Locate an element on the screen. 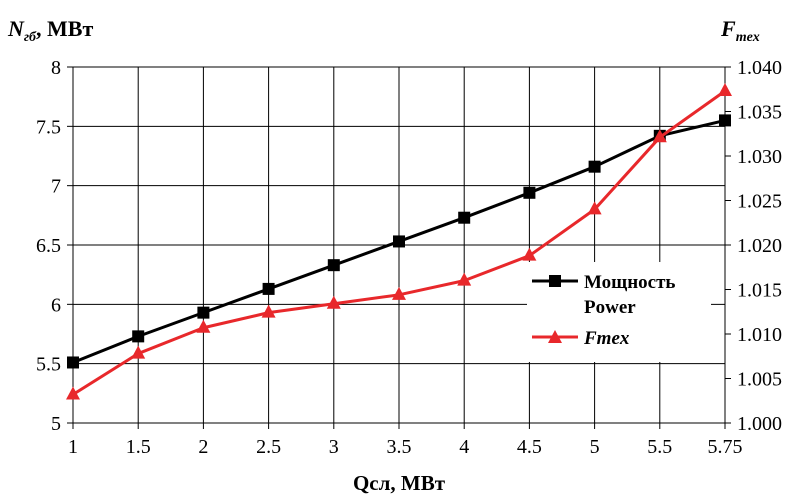 This screenshot has width=803, height=498. y-right-tick-label: 1.015 is located at coordinates (759, 291).